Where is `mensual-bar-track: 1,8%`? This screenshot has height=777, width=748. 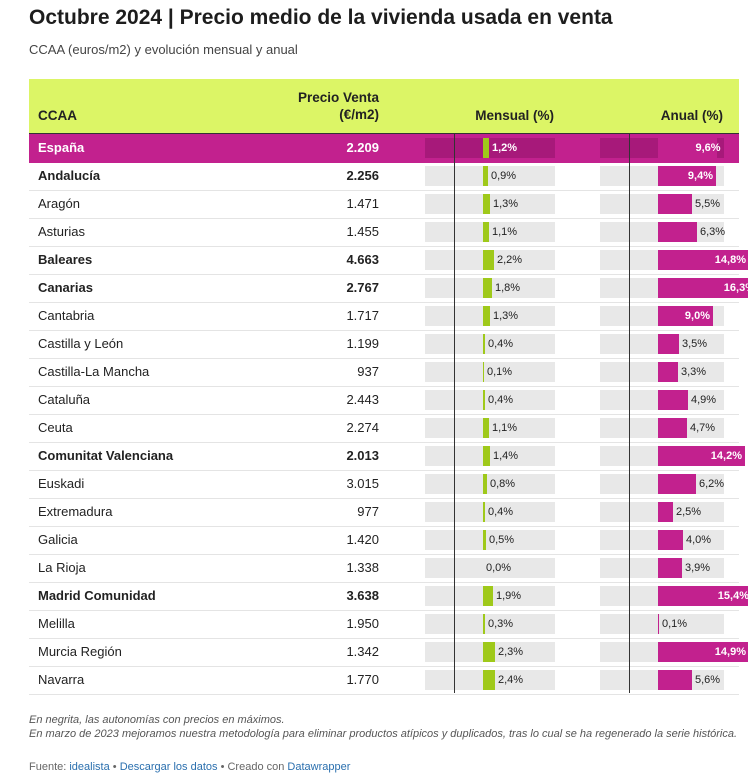 mensual-bar-track: 1,8% is located at coordinates (490, 288).